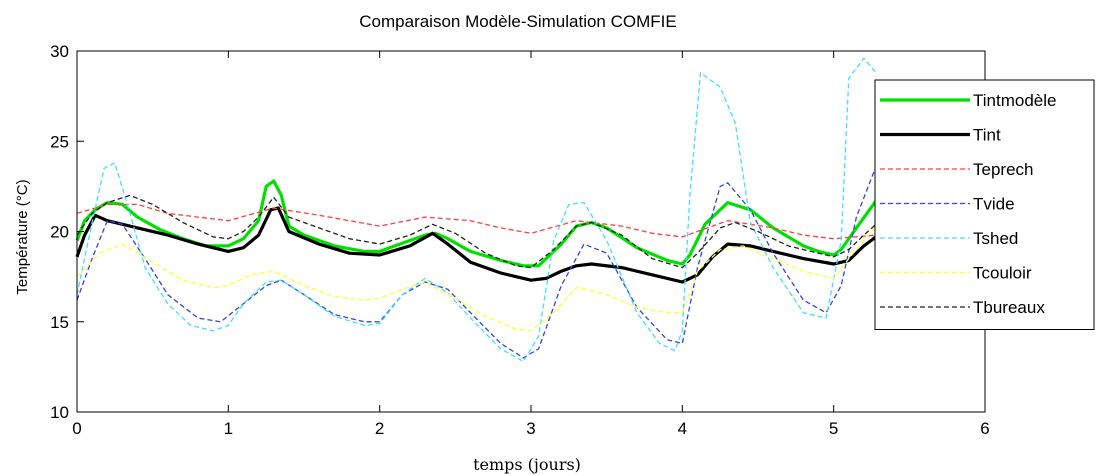 The width and height of the screenshot is (1098, 475). I want to click on x-tick-label: 3, so click(530, 428).